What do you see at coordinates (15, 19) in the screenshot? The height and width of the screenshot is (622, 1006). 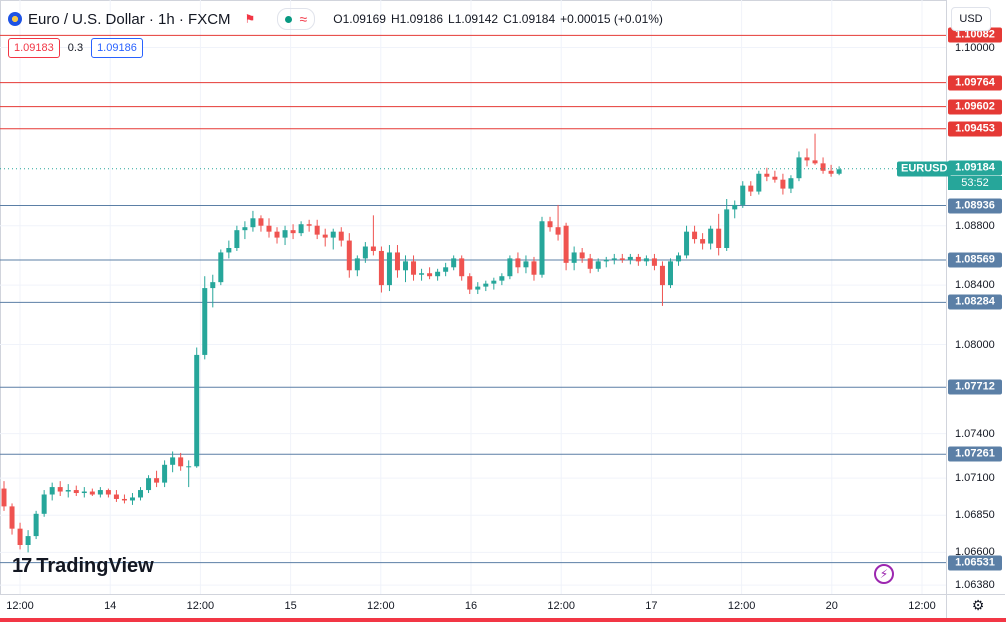 I see `currency-pair-icon` at bounding box center [15, 19].